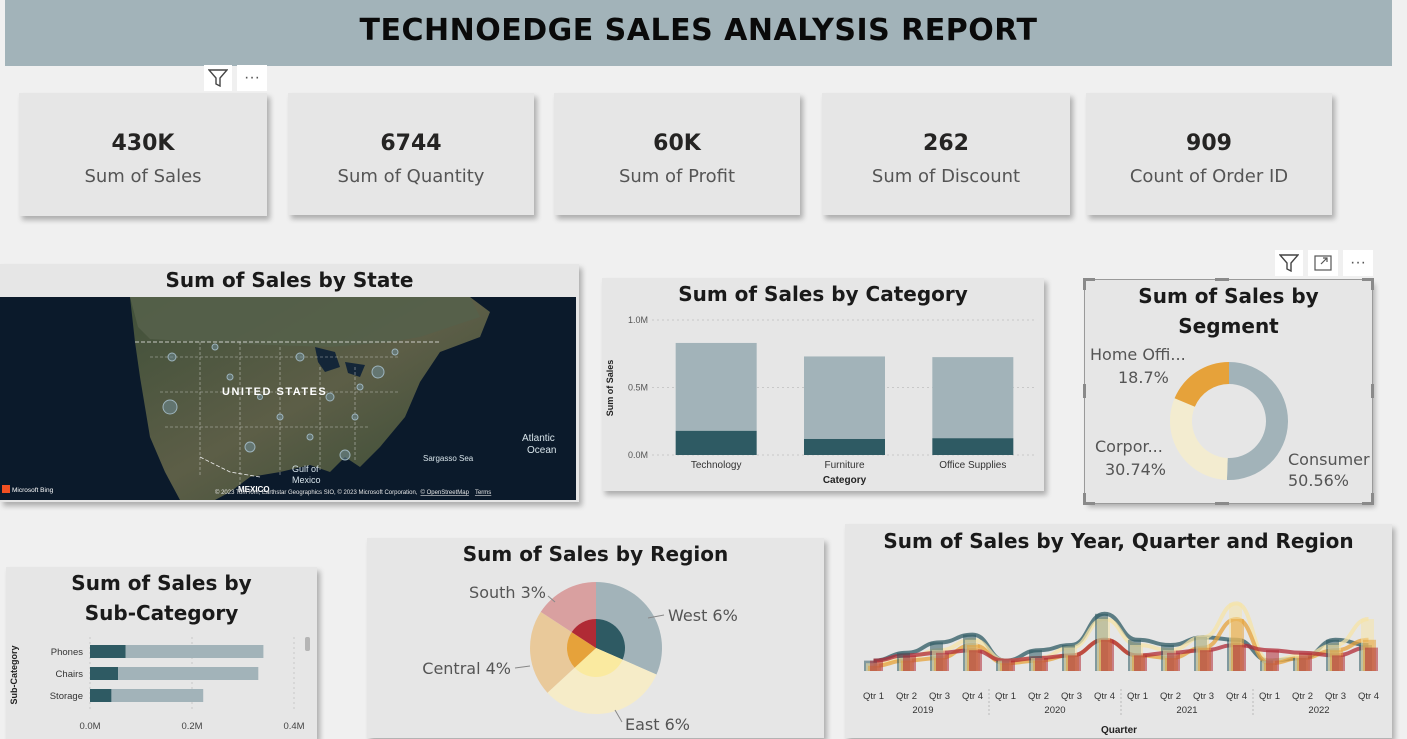 Image resolution: width=1407 pixels, height=739 pixels. What do you see at coordinates (1289, 263) in the screenshot?
I see `segment-filter-button` at bounding box center [1289, 263].